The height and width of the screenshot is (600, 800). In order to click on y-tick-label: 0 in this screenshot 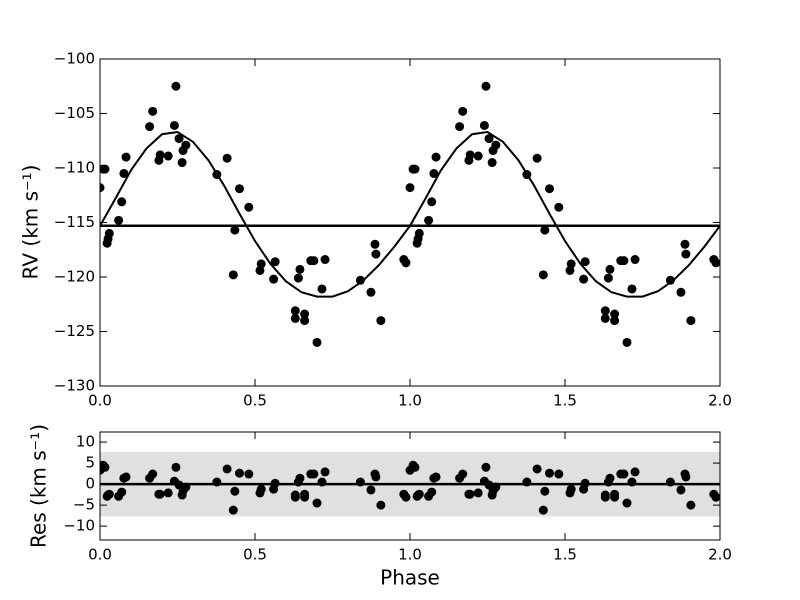, I will do `click(90, 484)`.